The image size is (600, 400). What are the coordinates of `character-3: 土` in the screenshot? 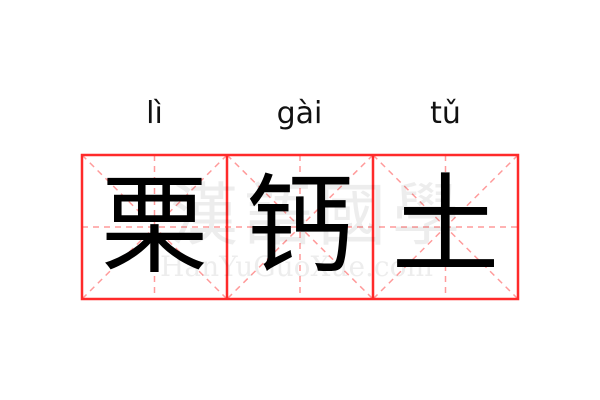 It's located at (445, 226).